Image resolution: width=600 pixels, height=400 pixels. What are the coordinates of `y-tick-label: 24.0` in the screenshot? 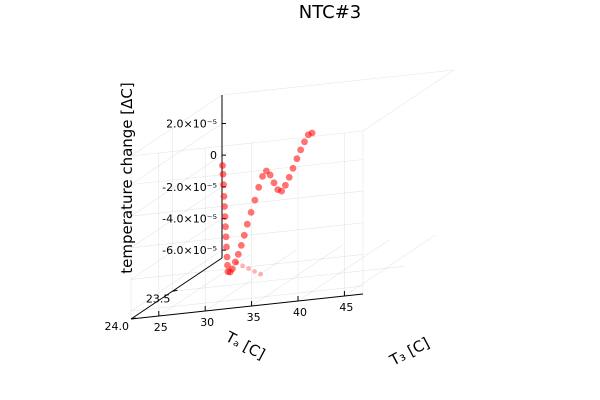 It's located at (117, 326).